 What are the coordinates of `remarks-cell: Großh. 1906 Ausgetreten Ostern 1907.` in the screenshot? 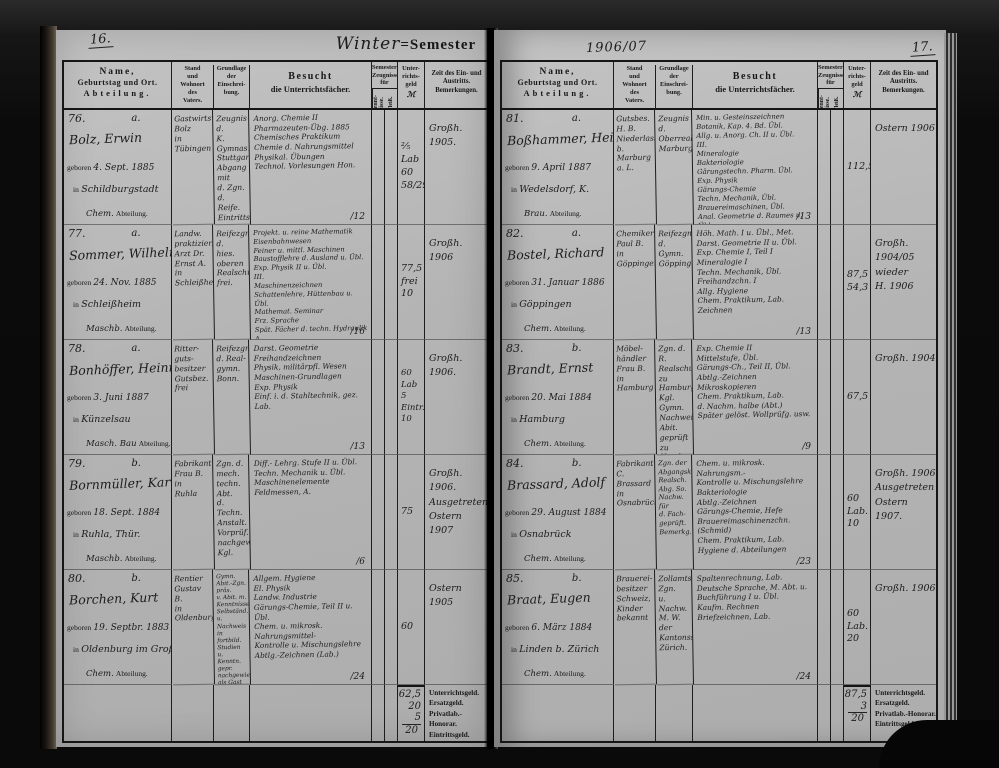 It's located at (903, 512).